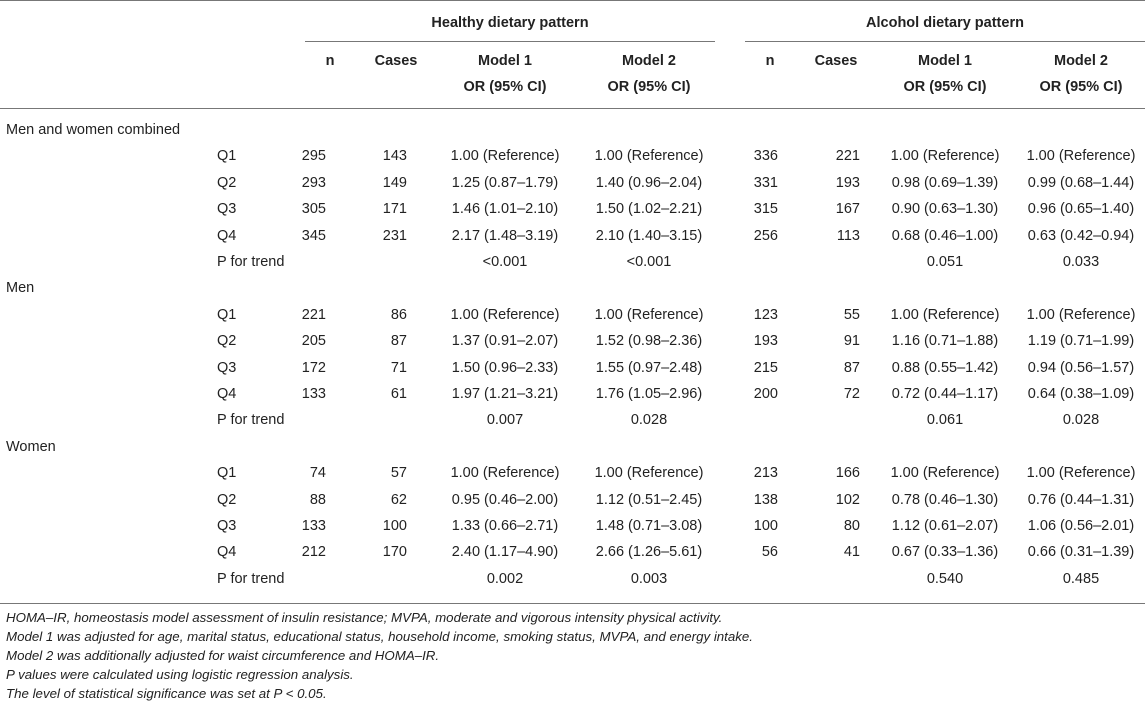  I want to click on alcohol-group-rule, so click(945, 41).